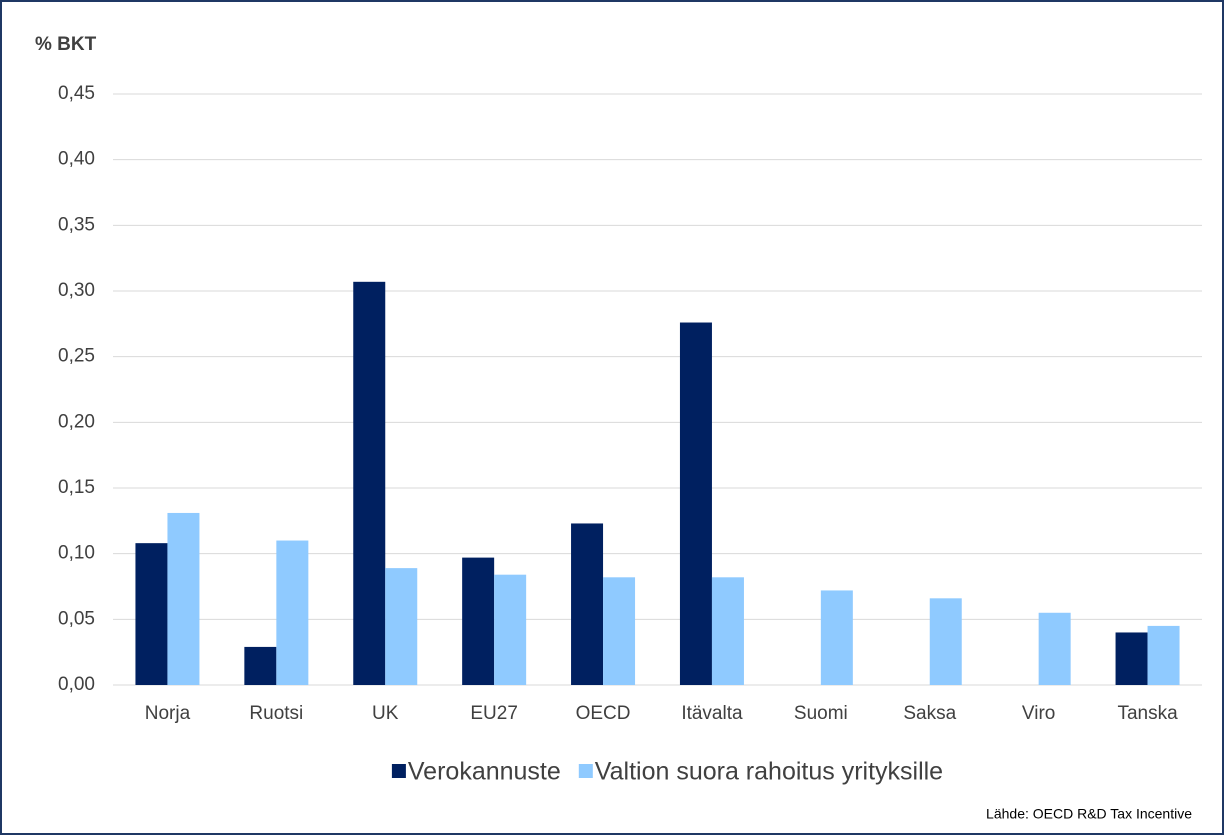 This screenshot has width=1224, height=835. What do you see at coordinates (76, 356) in the screenshot?
I see `y-tick-label: 0,25` at bounding box center [76, 356].